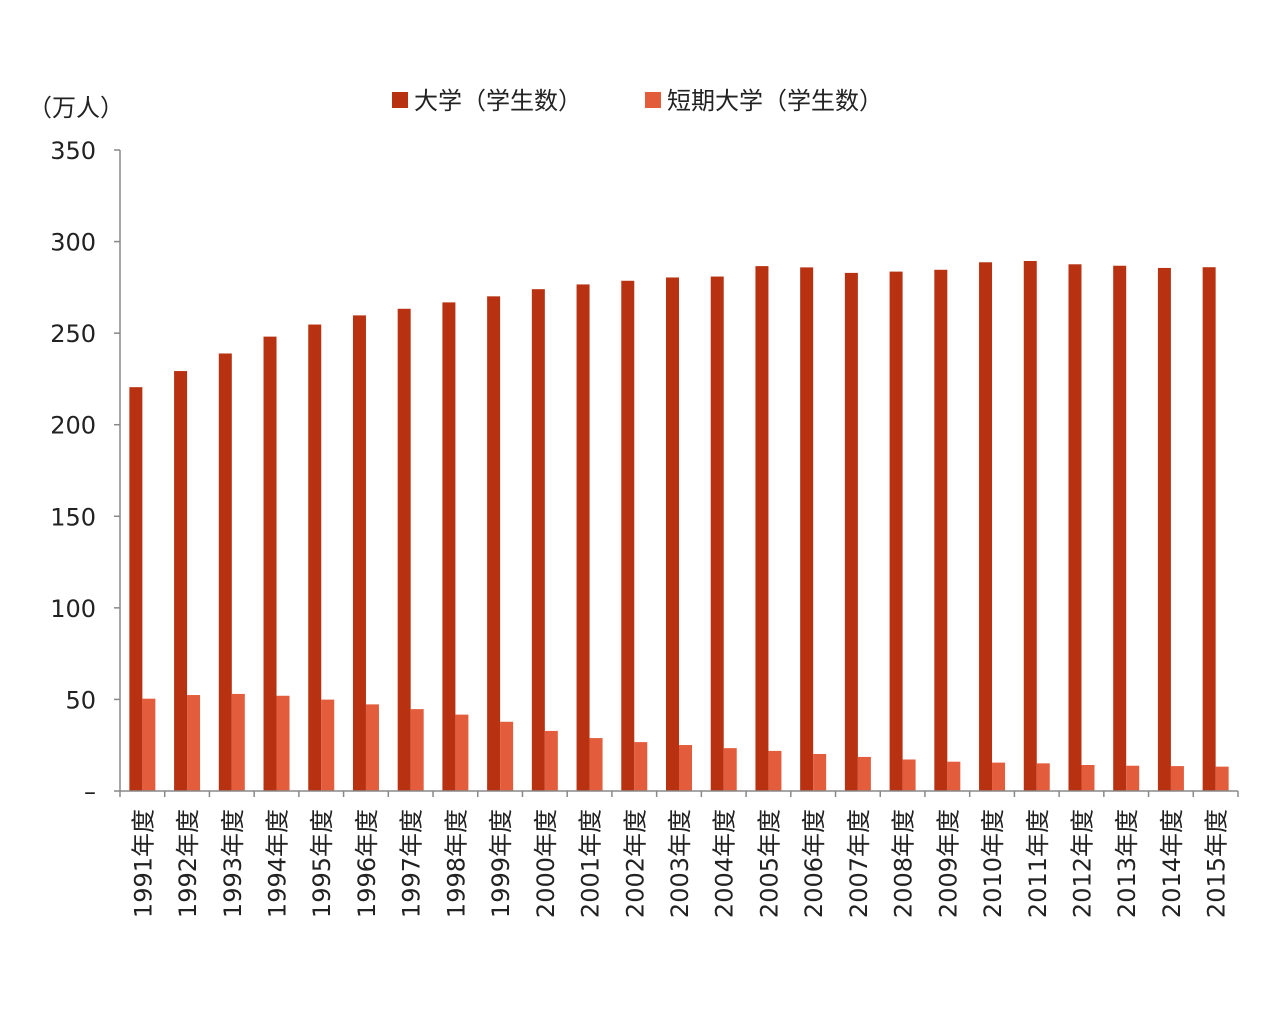  What do you see at coordinates (73, 334) in the screenshot?
I see `y-tick-label: 250` at bounding box center [73, 334].